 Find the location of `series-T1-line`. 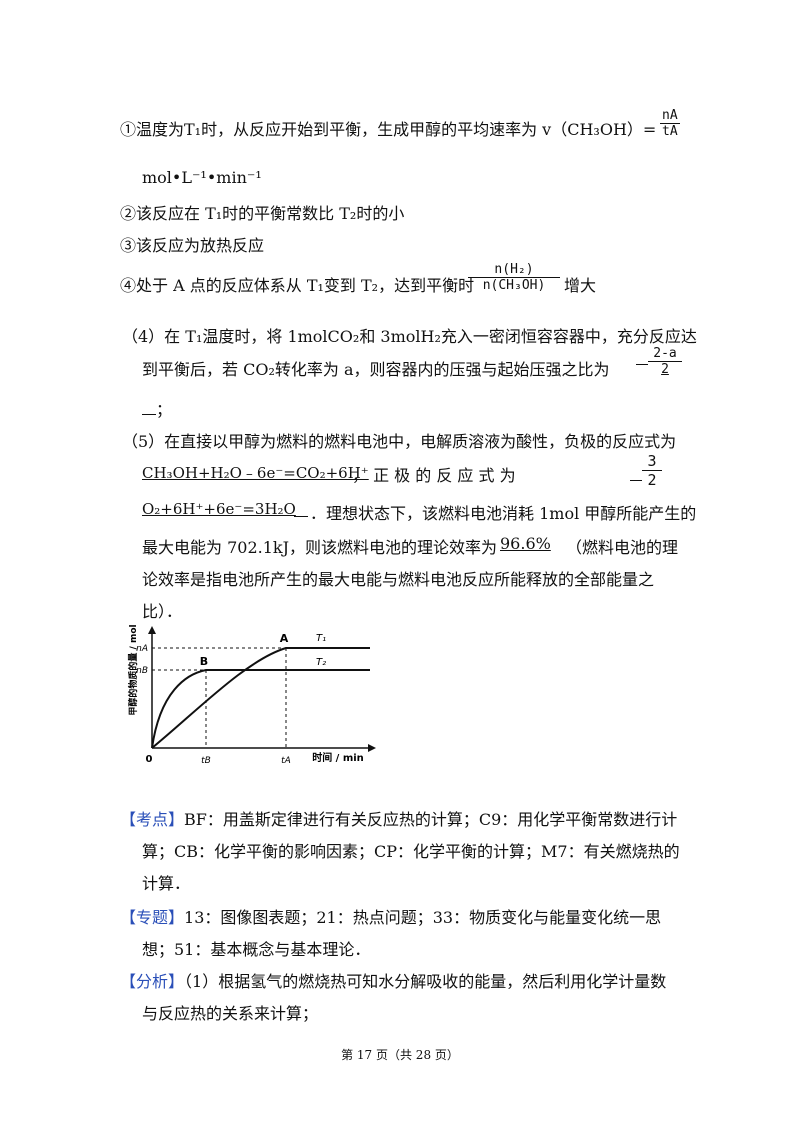

series-T1-line is located at coordinates (260, 698).